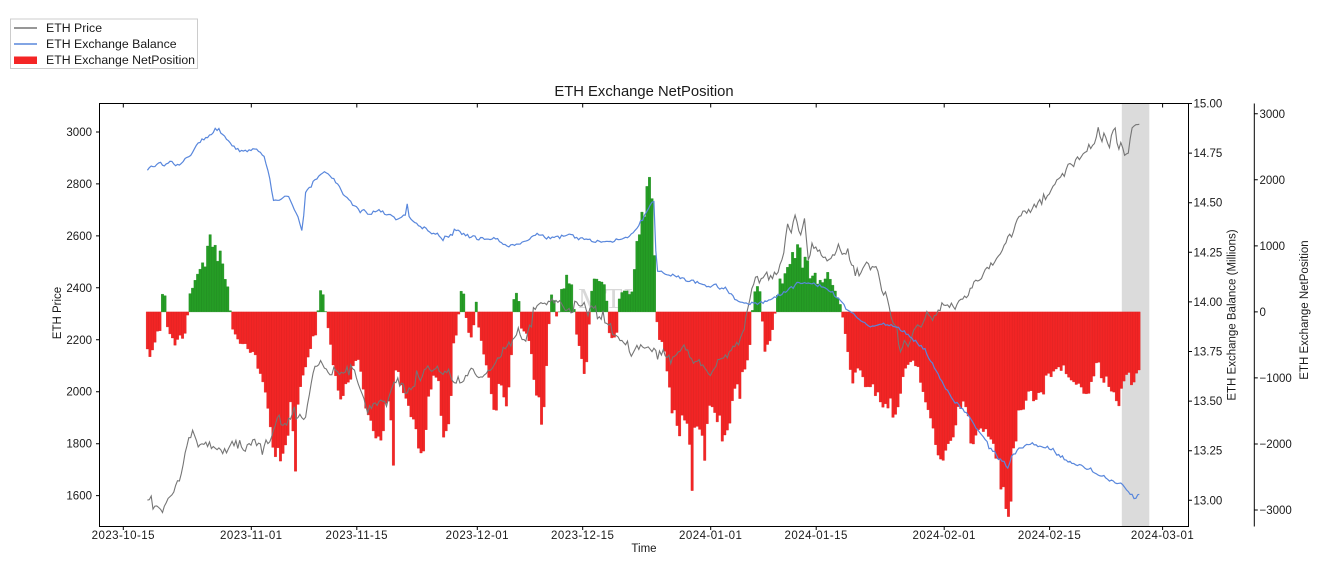 This screenshot has height=573, width=1335. Describe the element at coordinates (79, 185) in the screenshot. I see `svg-text: 2800` at that location.